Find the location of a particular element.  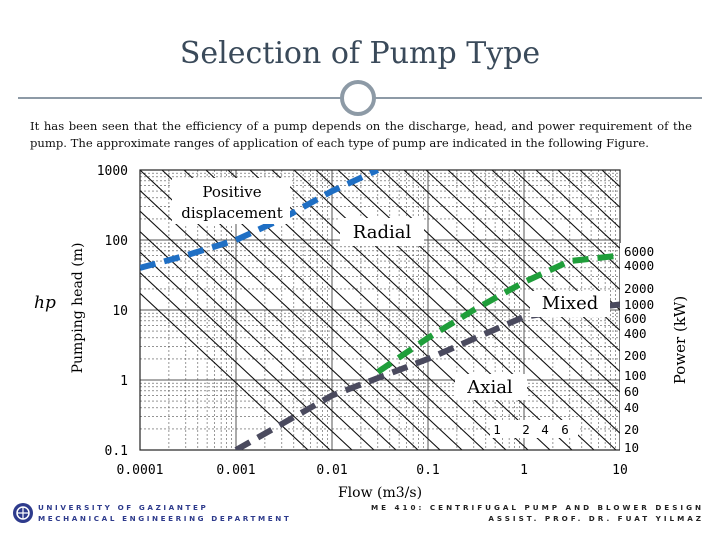

x-tick-label: 0.0001 is located at coordinates (140, 470).